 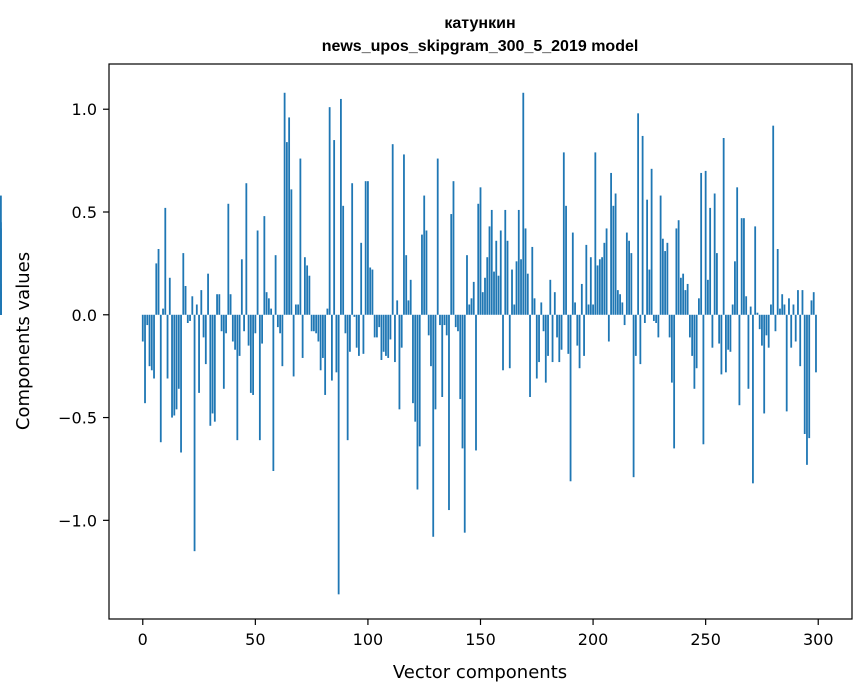 I want to click on x-tick-label: 0, so click(x=143, y=639).